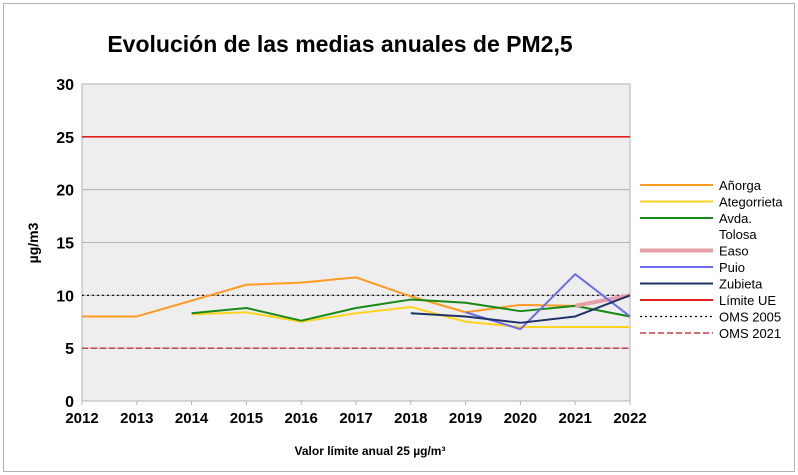 Image resolution: width=798 pixels, height=475 pixels. I want to click on x-tick-label: 2014, so click(192, 418).